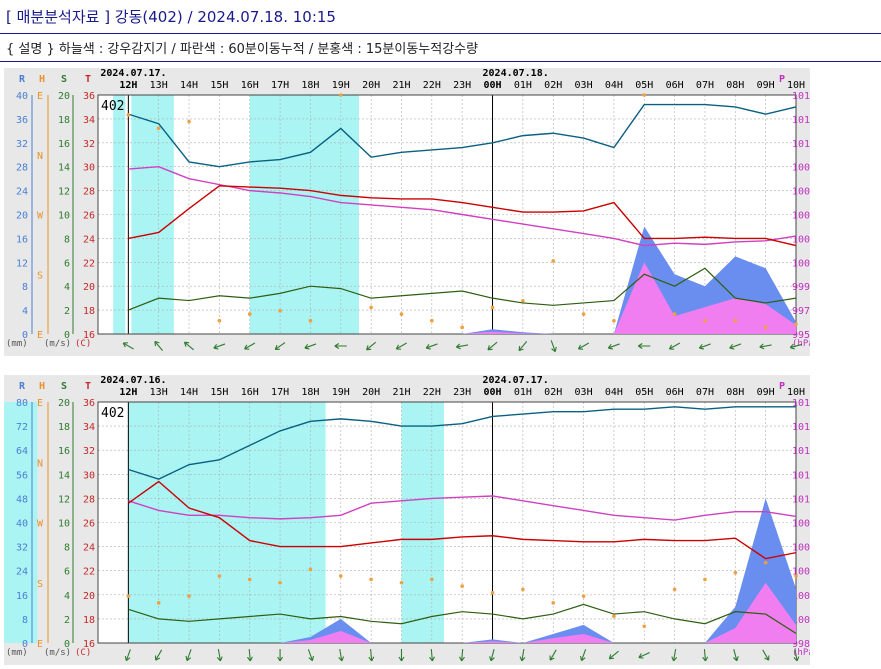  What do you see at coordinates (89, 620) in the screenshot?
I see `t-tick: 18` at bounding box center [89, 620].